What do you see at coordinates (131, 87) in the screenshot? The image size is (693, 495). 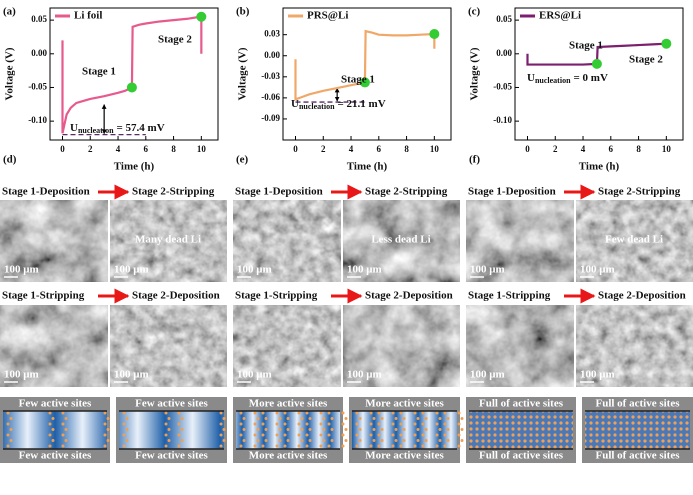 I see `stage-marker` at bounding box center [131, 87].